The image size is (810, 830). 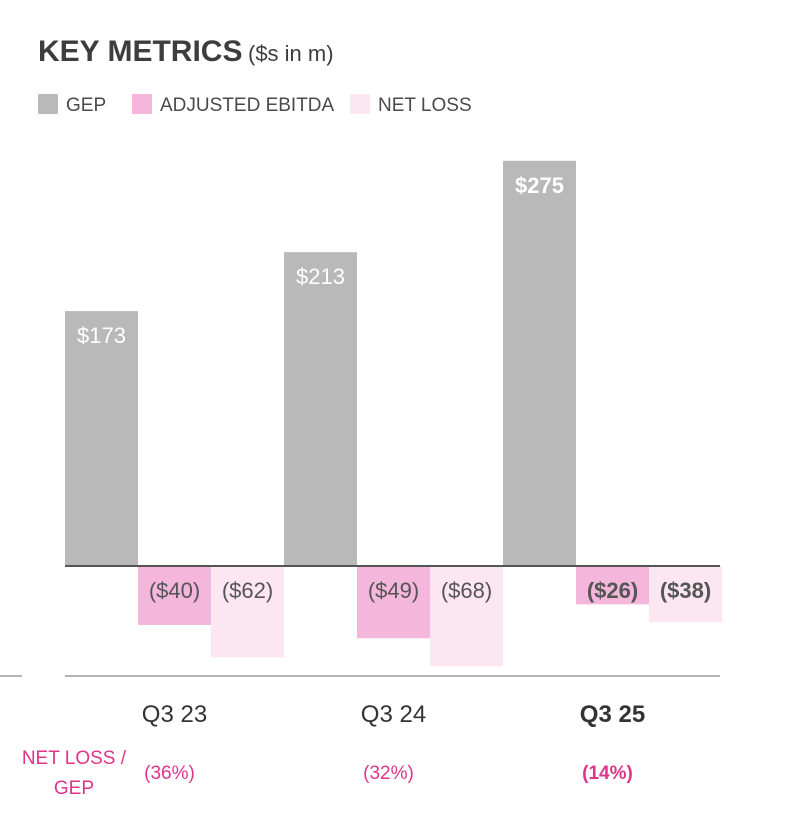 I want to click on data-label-adjusted-ebitda-q3-23: ($40), so click(x=174, y=590).